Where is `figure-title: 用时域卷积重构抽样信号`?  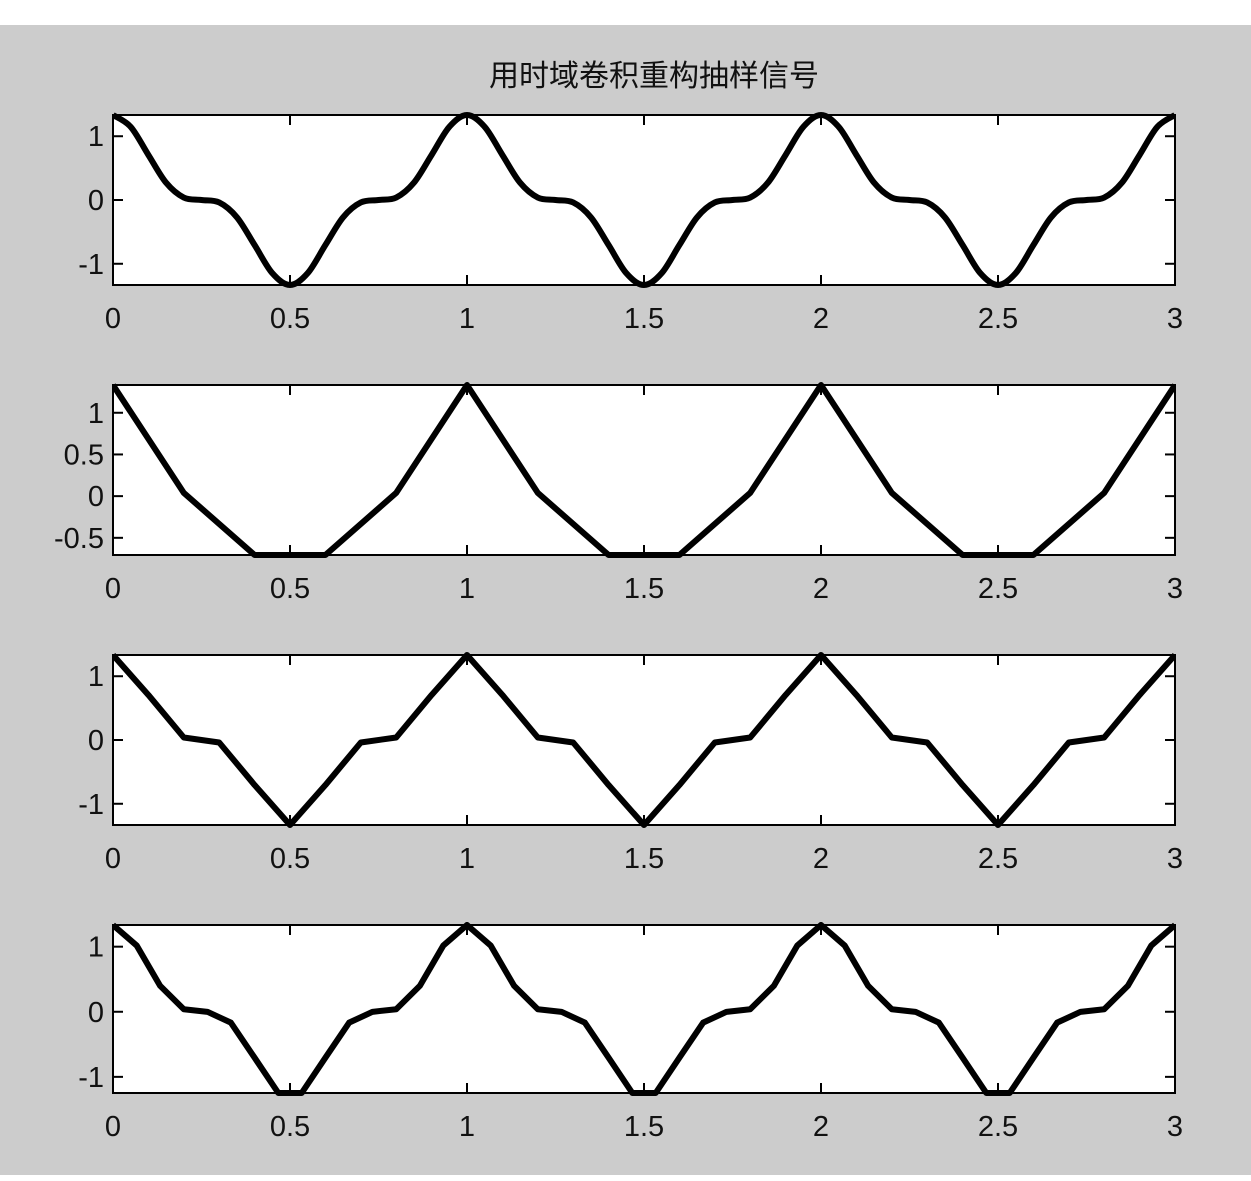 figure-title: 用时域卷积重构抽样信号 is located at coordinates (654, 76).